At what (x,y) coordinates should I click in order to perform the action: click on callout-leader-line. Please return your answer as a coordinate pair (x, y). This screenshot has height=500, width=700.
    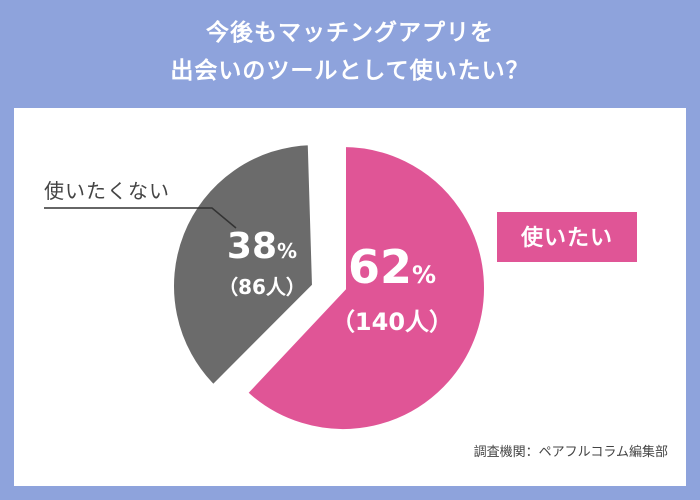
    Looking at the image, I should click on (140, 218).